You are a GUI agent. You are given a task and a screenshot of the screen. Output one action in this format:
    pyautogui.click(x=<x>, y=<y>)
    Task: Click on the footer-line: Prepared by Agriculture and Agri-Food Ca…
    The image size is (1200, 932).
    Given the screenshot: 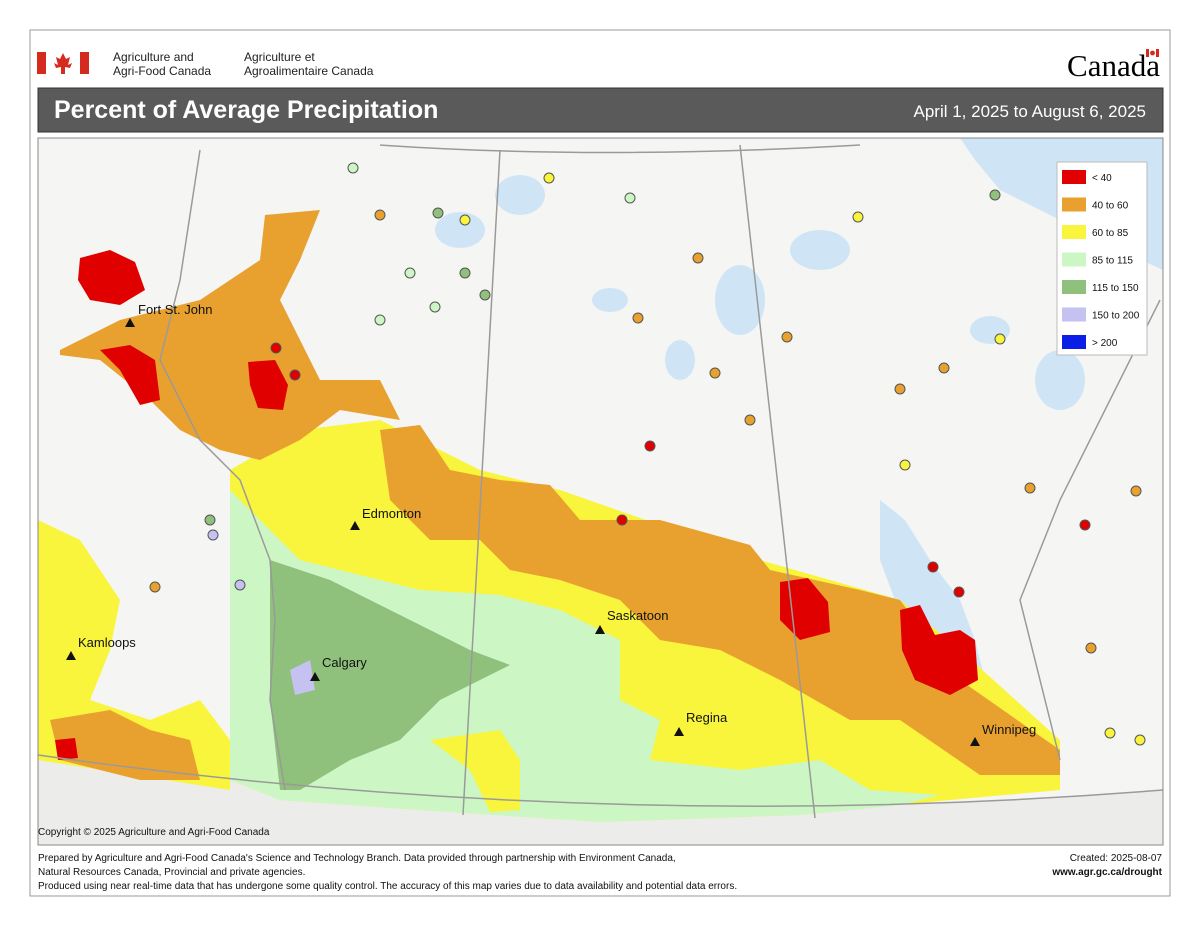 What is the action you would take?
    pyautogui.click(x=357, y=858)
    